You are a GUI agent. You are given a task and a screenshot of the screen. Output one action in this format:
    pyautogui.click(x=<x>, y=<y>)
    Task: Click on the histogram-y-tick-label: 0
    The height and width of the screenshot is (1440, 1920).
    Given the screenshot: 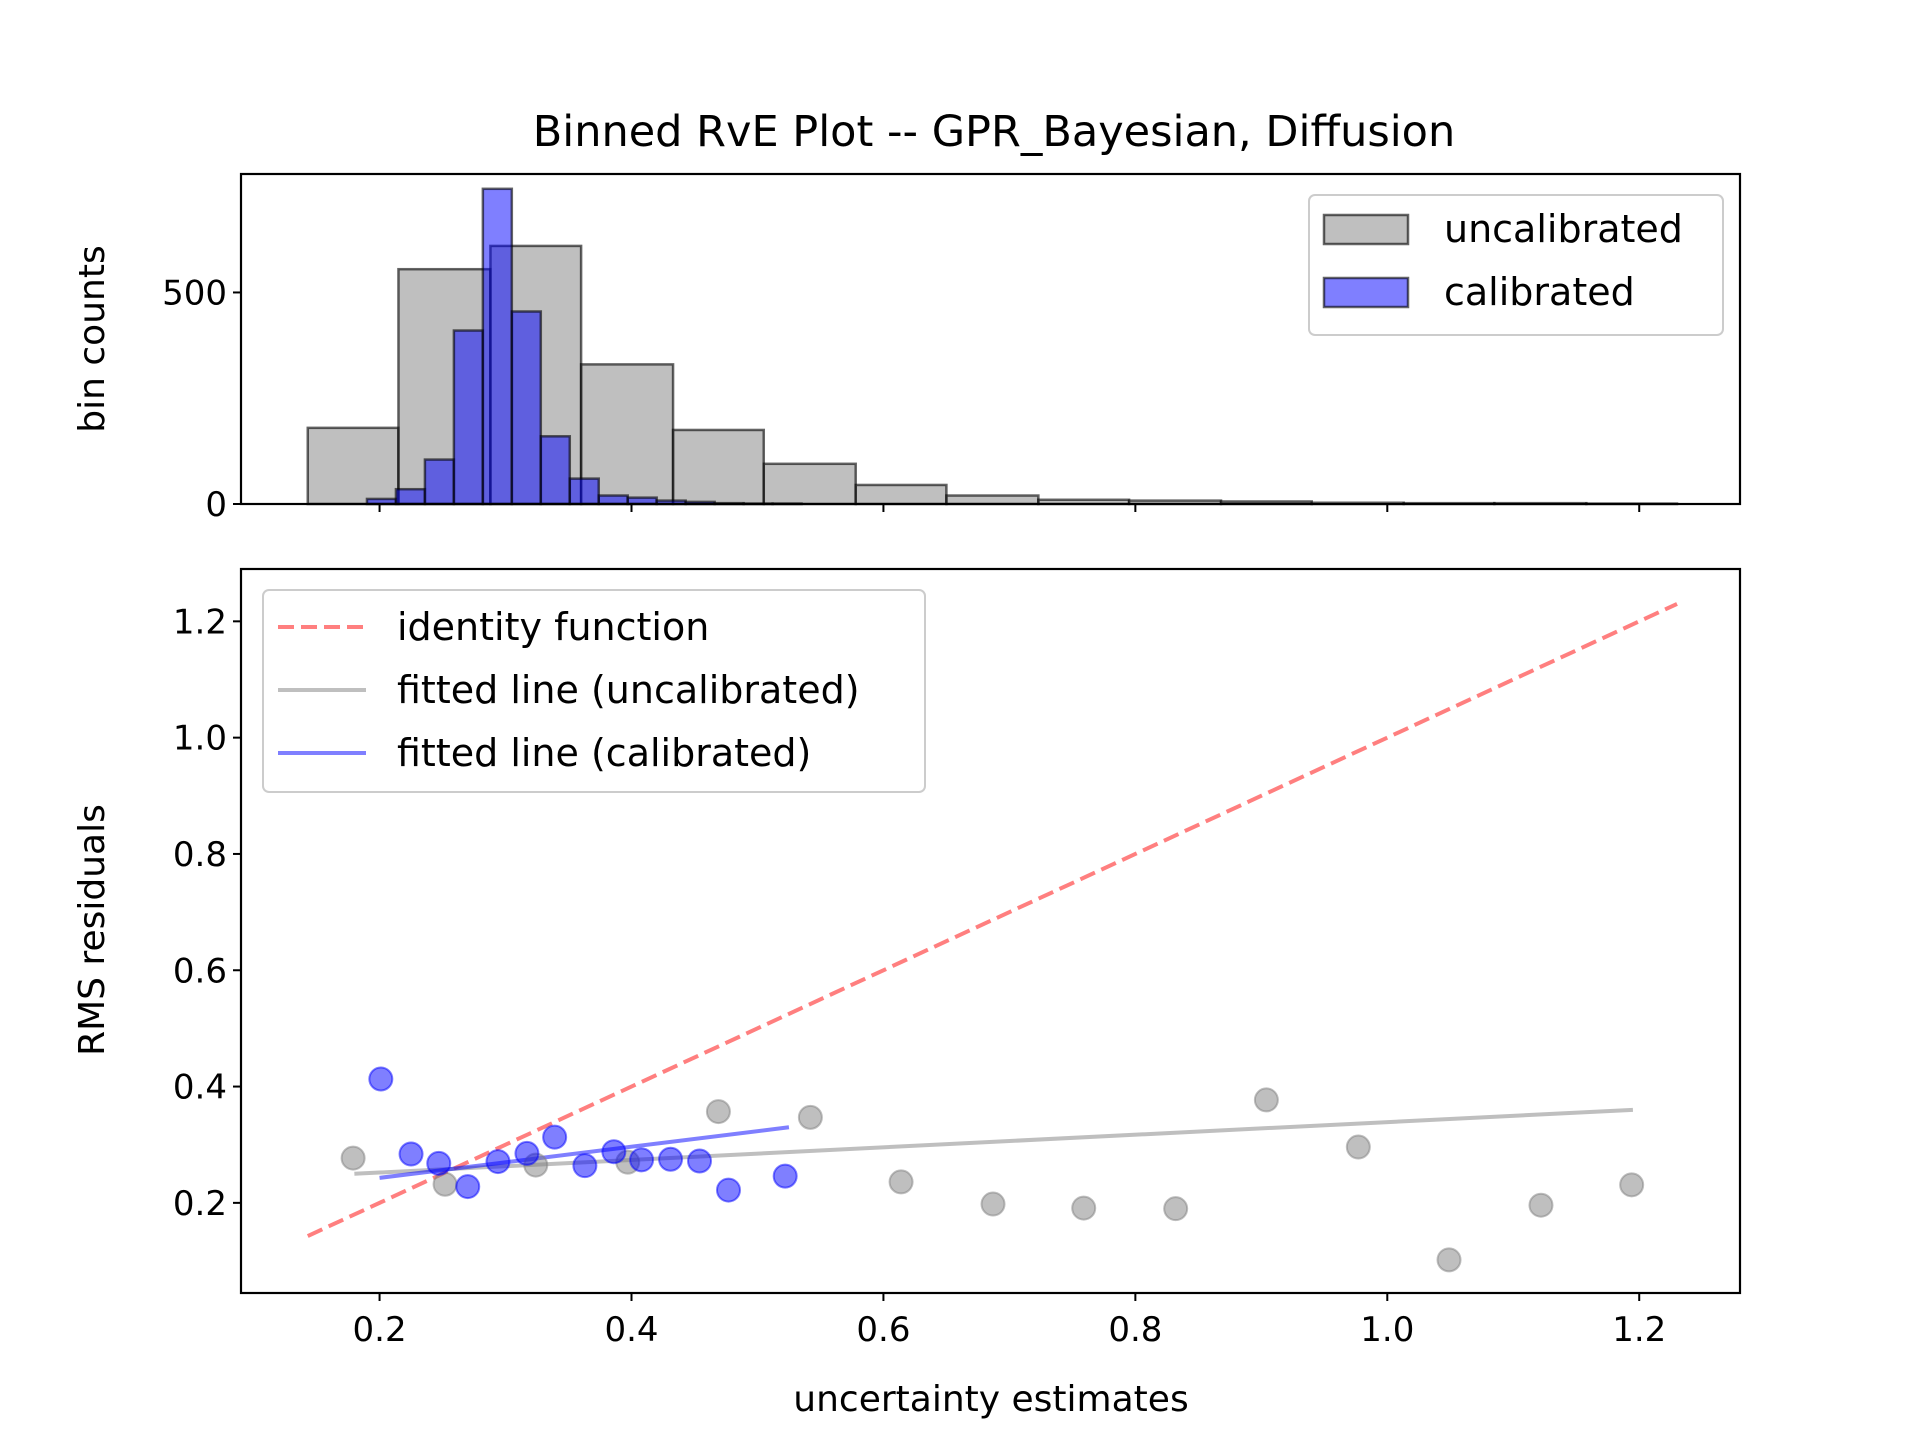 What is the action you would take?
    pyautogui.click(x=216, y=505)
    